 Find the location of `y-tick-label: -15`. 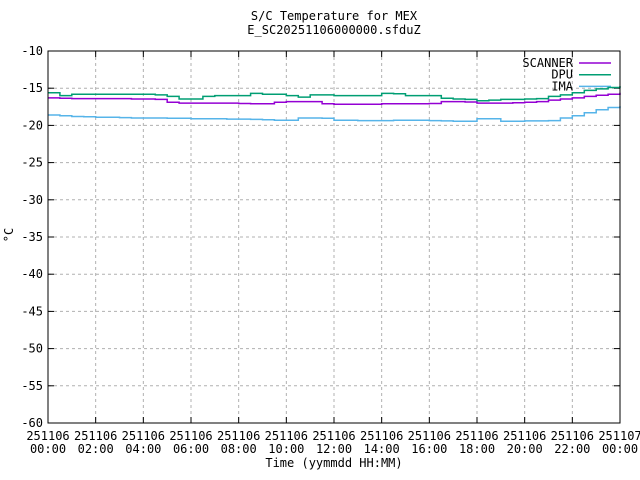

y-tick-label: -15 is located at coordinates (32, 88).